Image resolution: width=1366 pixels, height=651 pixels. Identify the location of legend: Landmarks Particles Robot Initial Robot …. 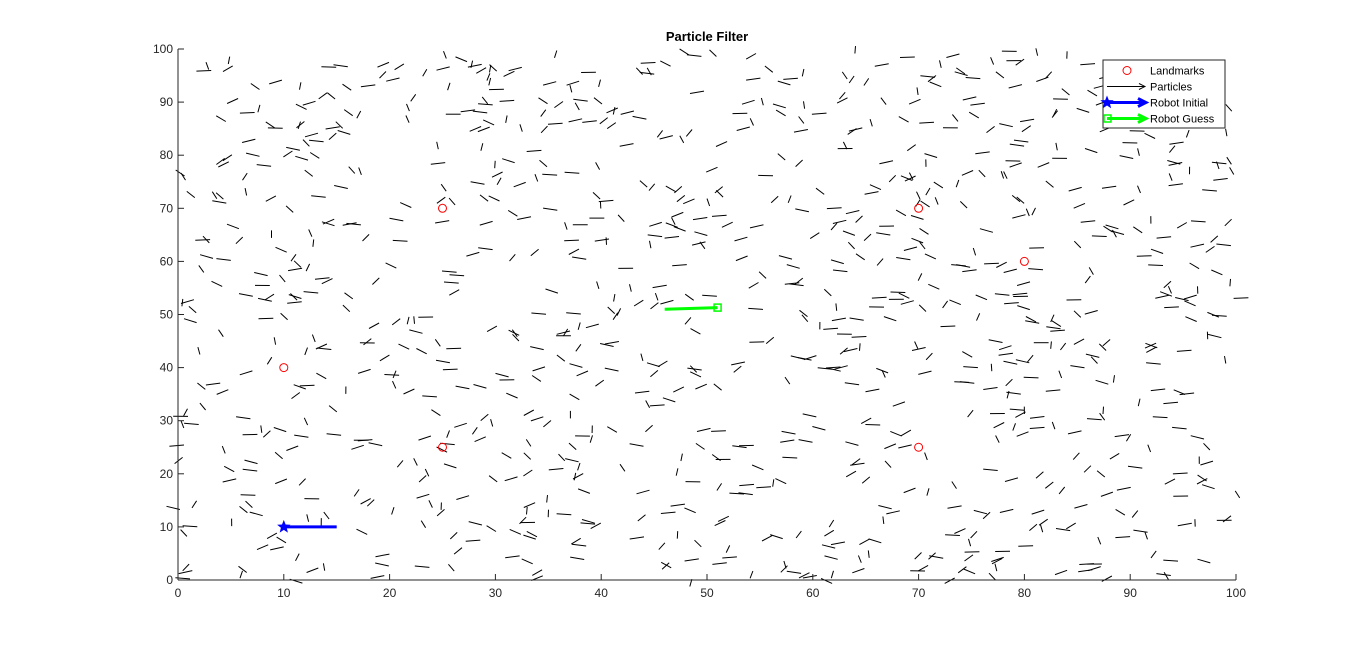
(1163, 94).